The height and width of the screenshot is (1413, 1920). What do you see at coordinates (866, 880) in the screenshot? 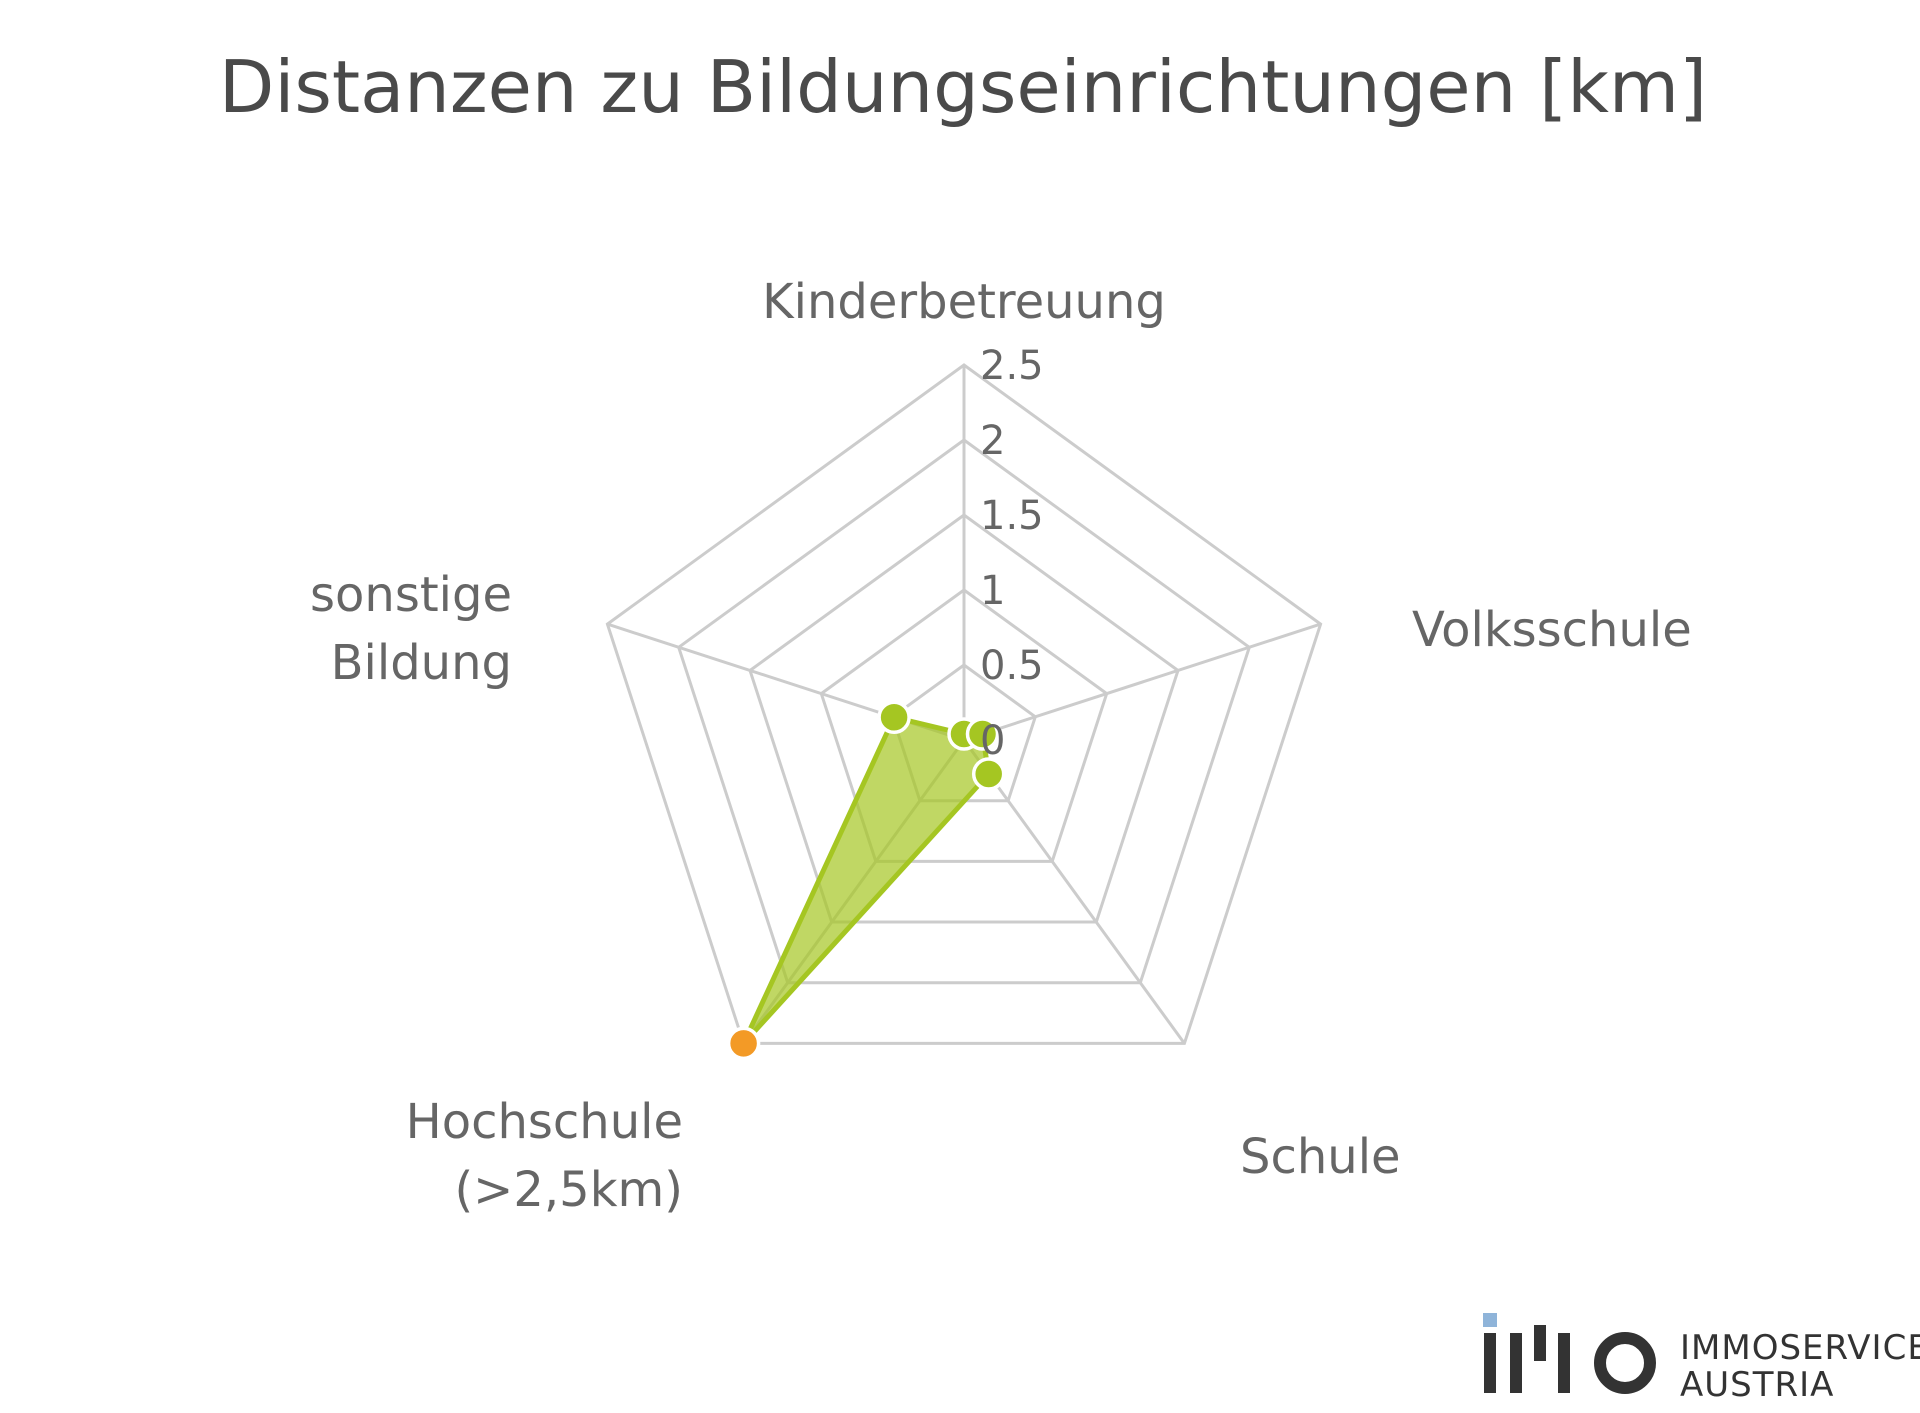
I see `radar-series` at bounding box center [866, 880].